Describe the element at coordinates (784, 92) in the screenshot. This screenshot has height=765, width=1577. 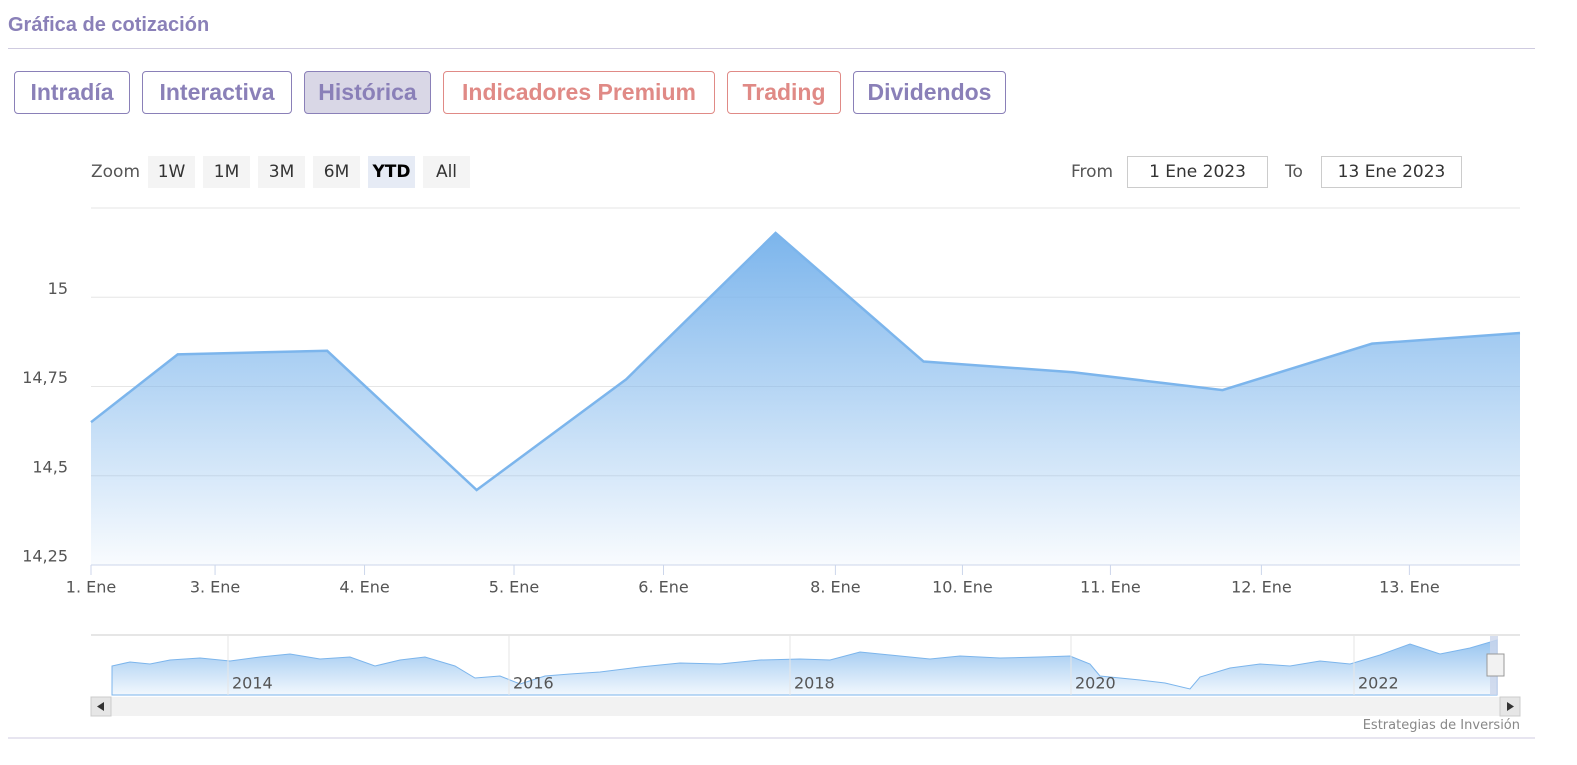
I see `tab: Trading` at that location.